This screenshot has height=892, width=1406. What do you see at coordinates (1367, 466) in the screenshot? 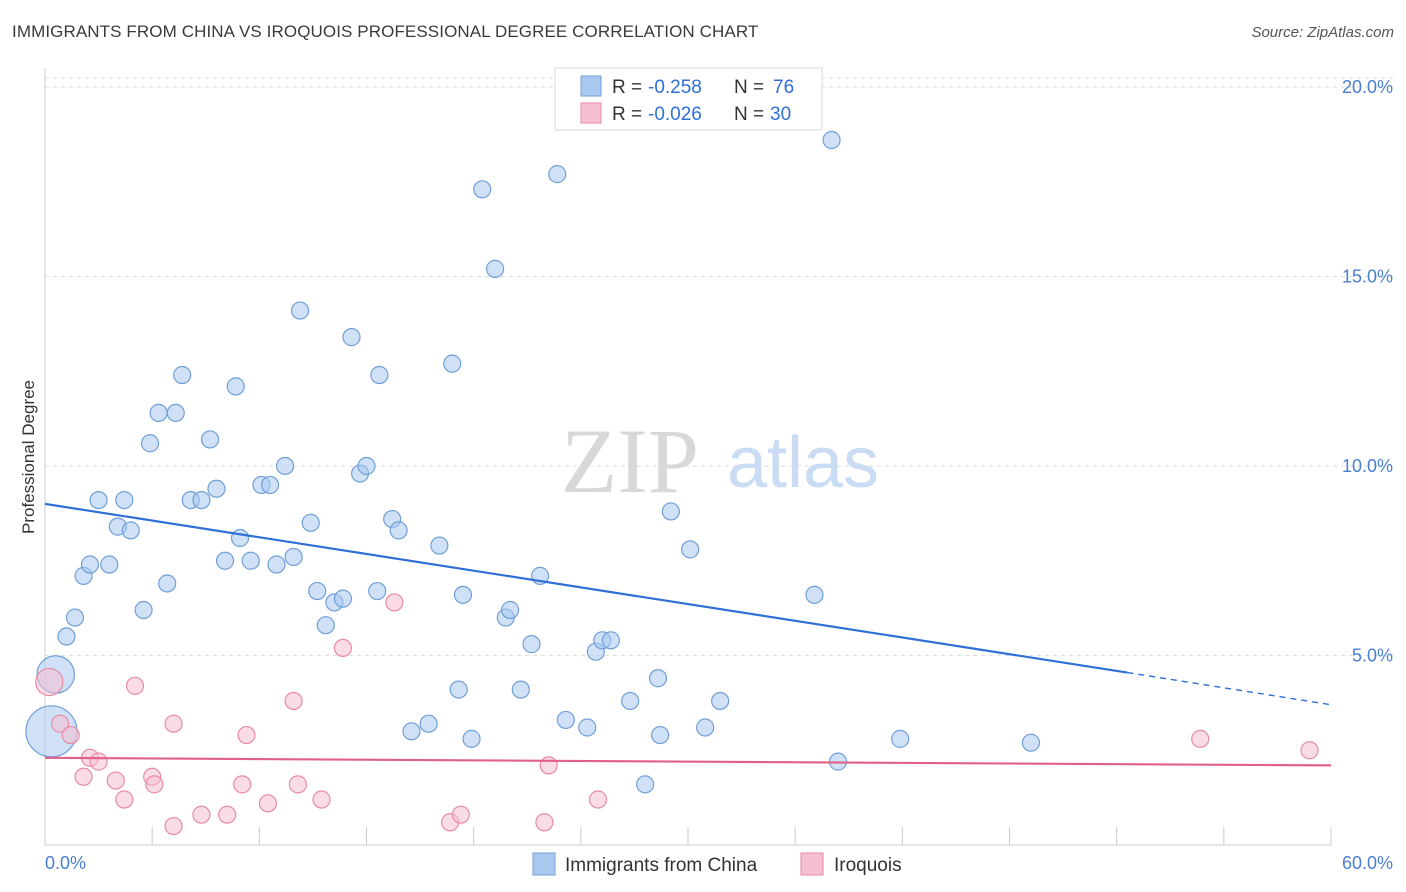
I see `y-tick-label: 10.0%` at bounding box center [1367, 466].